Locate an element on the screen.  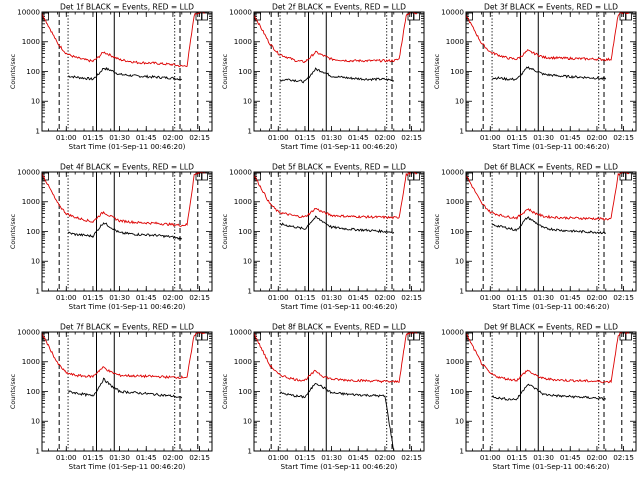
panel-title: Det 1f BLACK = Events, RED = LLD is located at coordinates (127, 7).